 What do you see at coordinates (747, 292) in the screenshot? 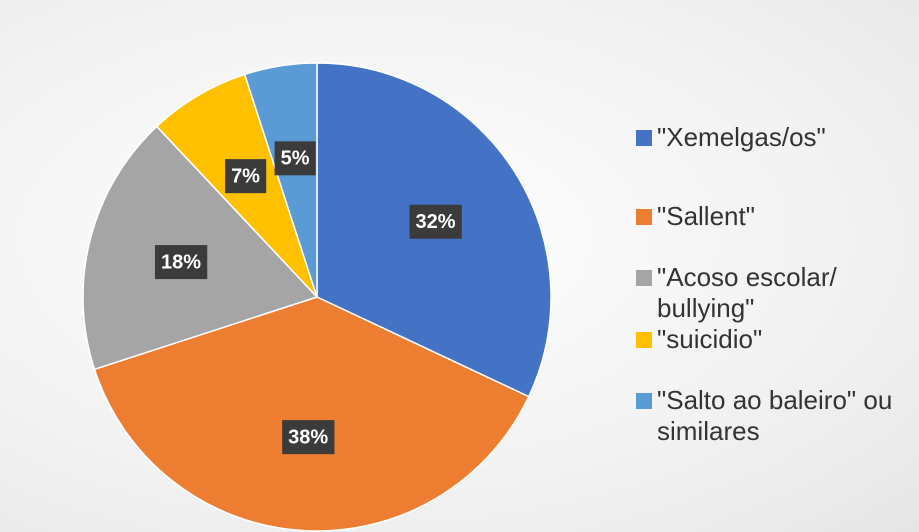
I see `legend-label: "Acoso escolar/ bullying"` at bounding box center [747, 292].